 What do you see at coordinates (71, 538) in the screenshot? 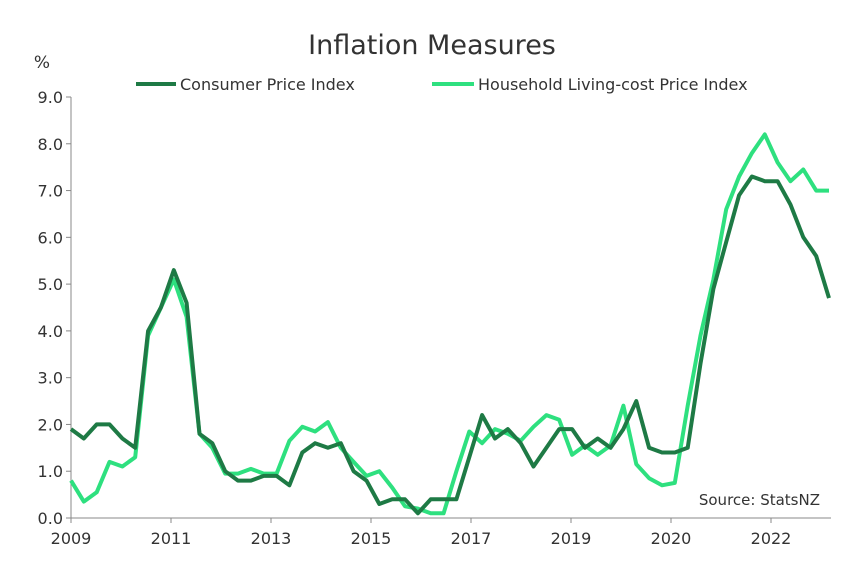
I see `x-tick-label: 2009` at bounding box center [71, 538].